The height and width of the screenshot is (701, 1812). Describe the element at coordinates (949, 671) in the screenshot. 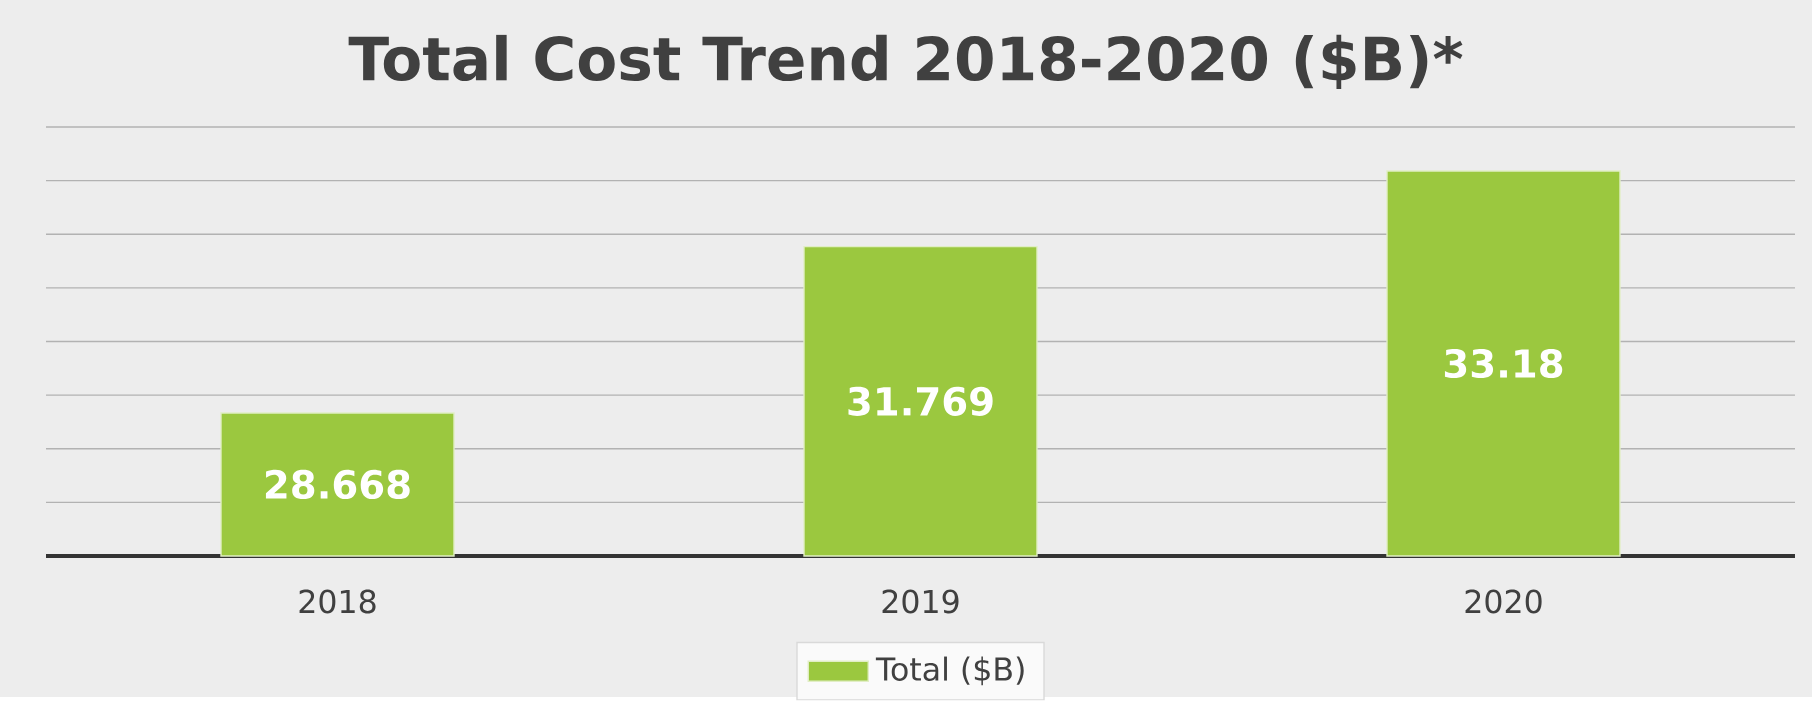

I see `legend-label: Total ($B)` at that location.